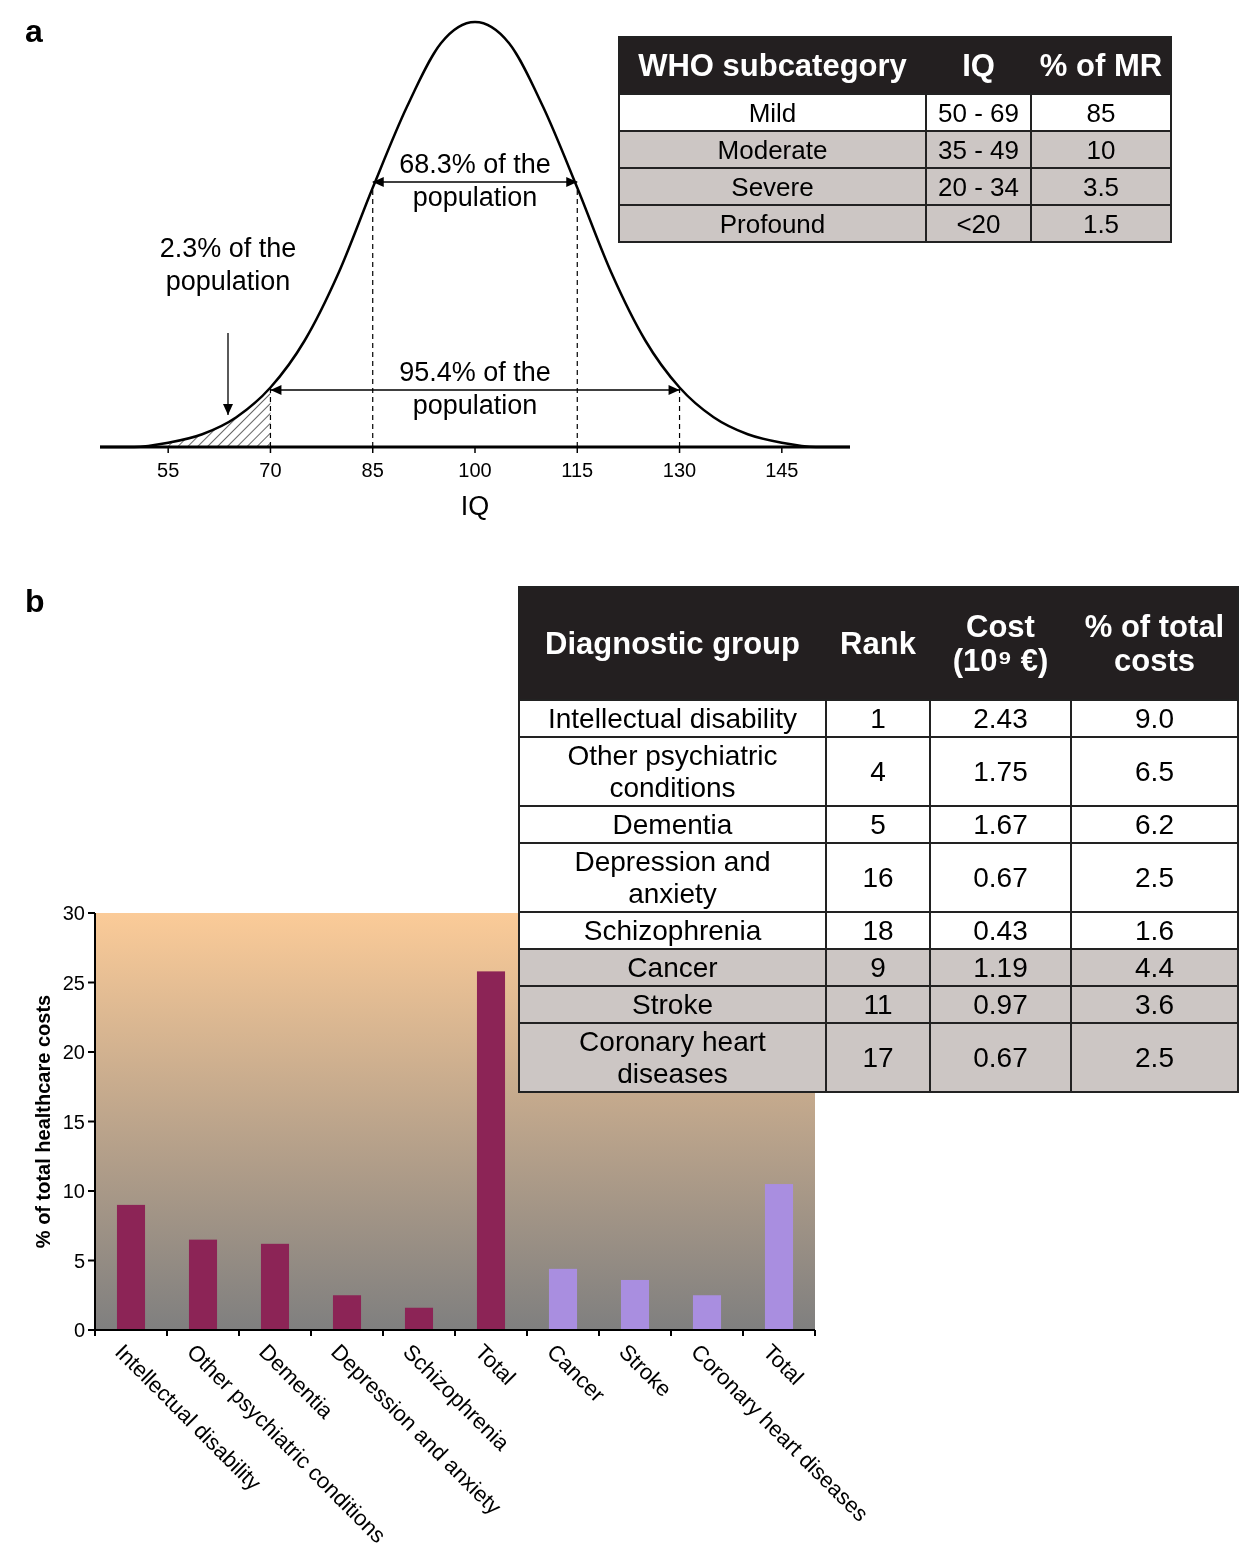 This screenshot has height=1566, width=1239. Describe the element at coordinates (772, 186) in the screenshot. I see `category-label: Severe` at that location.